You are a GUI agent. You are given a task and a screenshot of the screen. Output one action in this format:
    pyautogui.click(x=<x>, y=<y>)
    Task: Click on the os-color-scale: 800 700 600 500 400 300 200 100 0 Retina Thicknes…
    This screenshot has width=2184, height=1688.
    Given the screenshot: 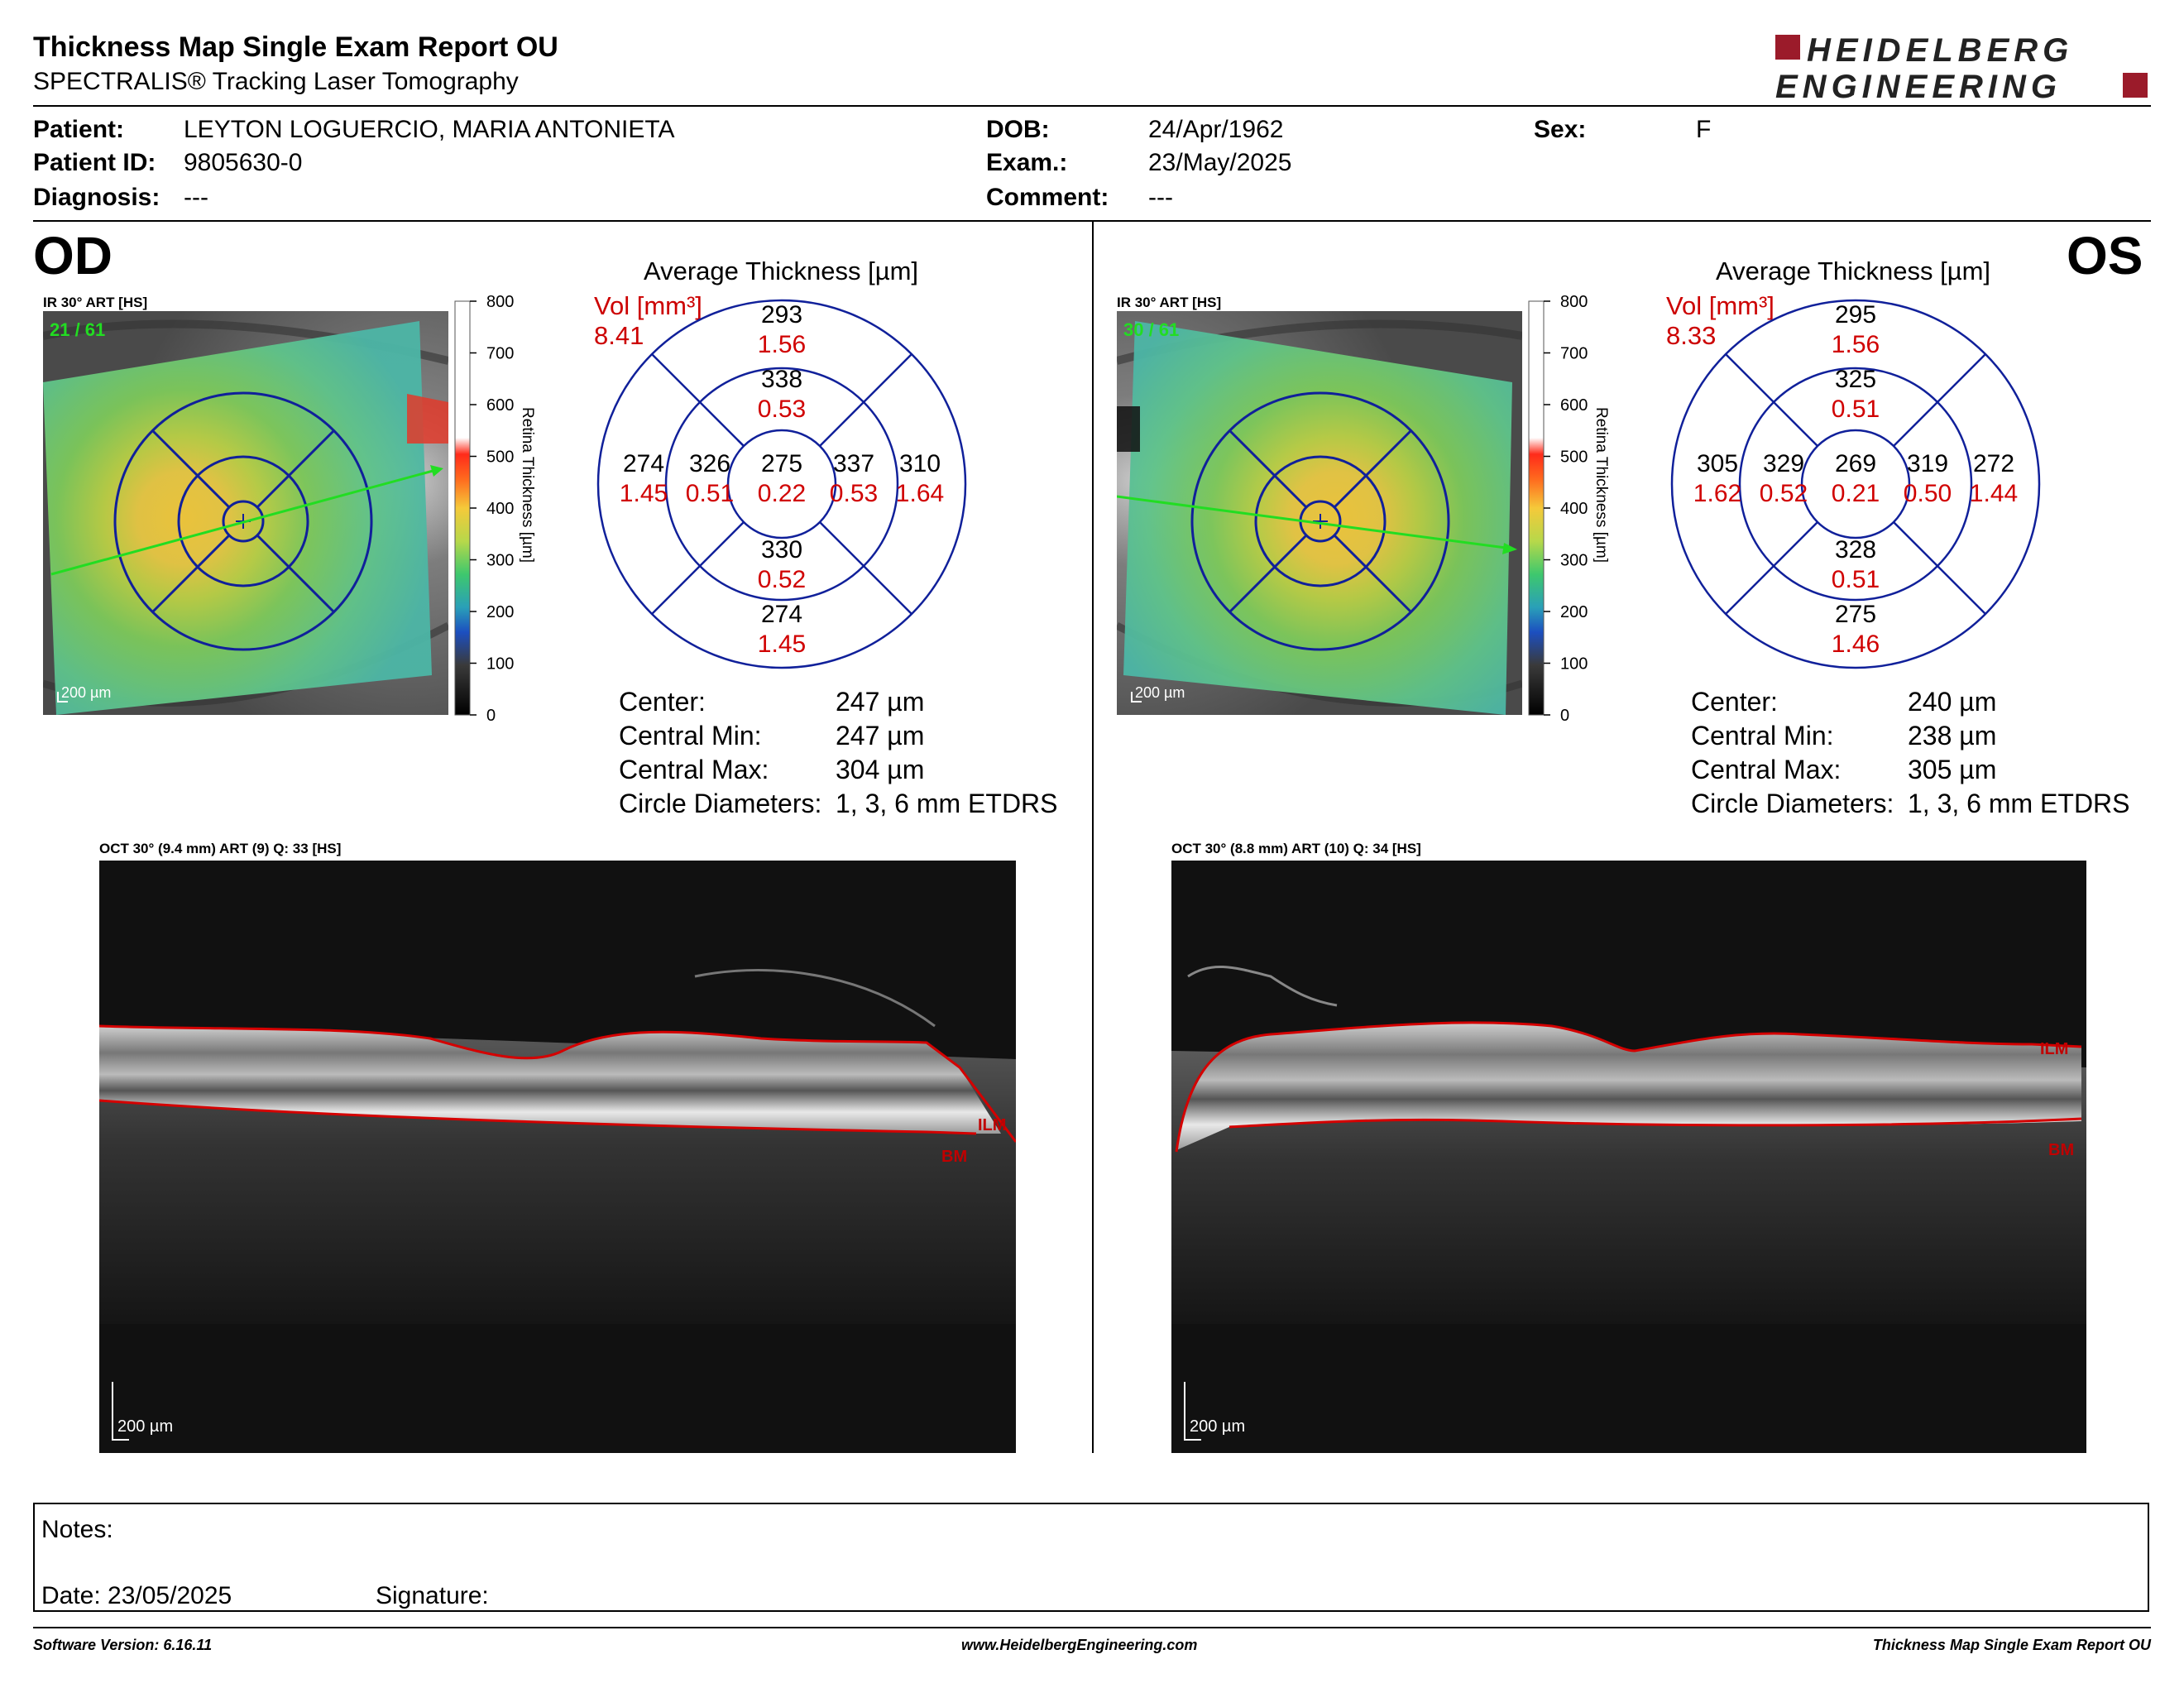 What is the action you would take?
    pyautogui.click(x=1570, y=508)
    